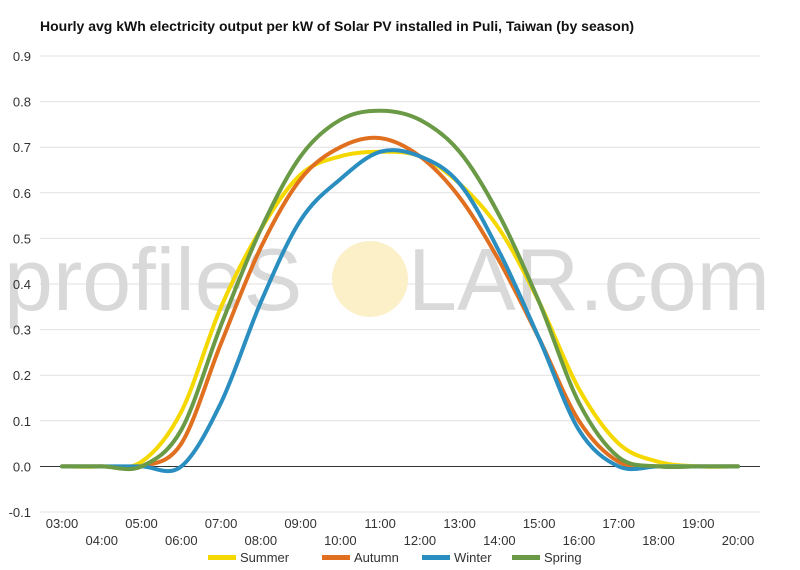 The image size is (800, 570). What do you see at coordinates (265, 557) in the screenshot?
I see `legend-label-summer: Summer` at bounding box center [265, 557].